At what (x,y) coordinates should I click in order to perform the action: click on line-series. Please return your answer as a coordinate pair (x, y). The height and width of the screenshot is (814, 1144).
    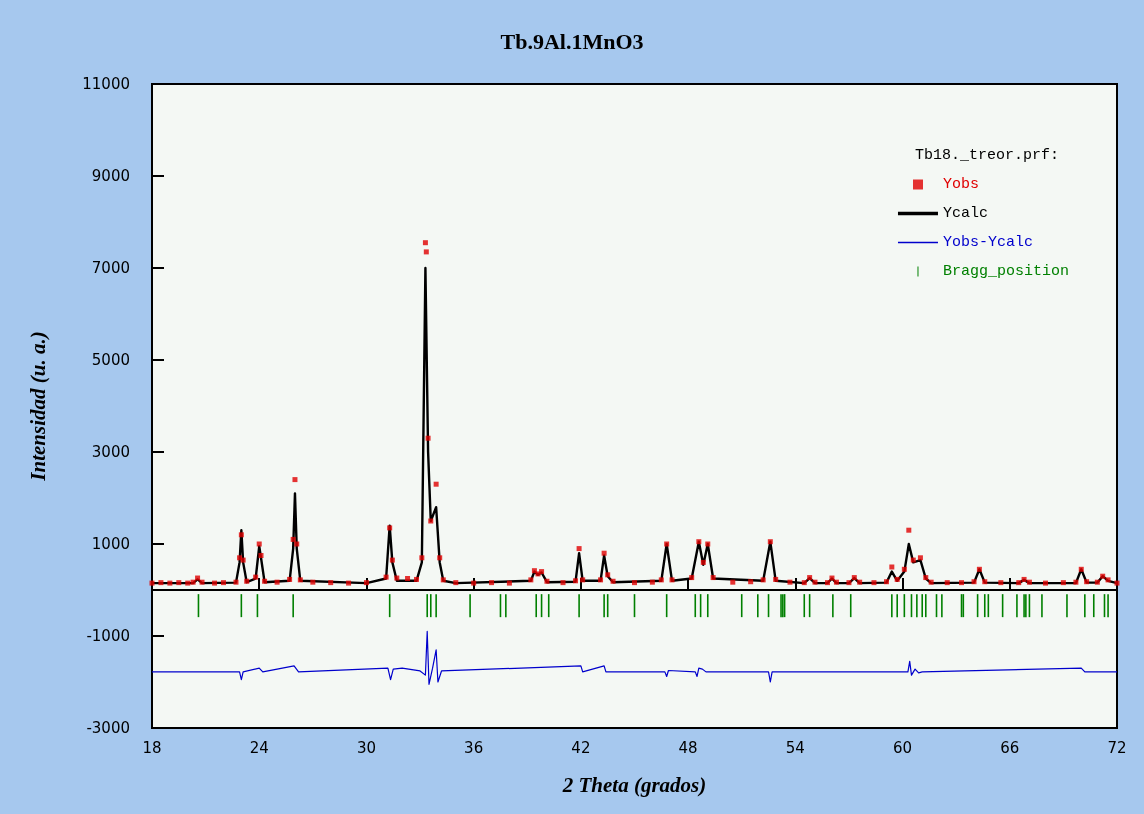
    Looking at the image, I should click on (634, 657).